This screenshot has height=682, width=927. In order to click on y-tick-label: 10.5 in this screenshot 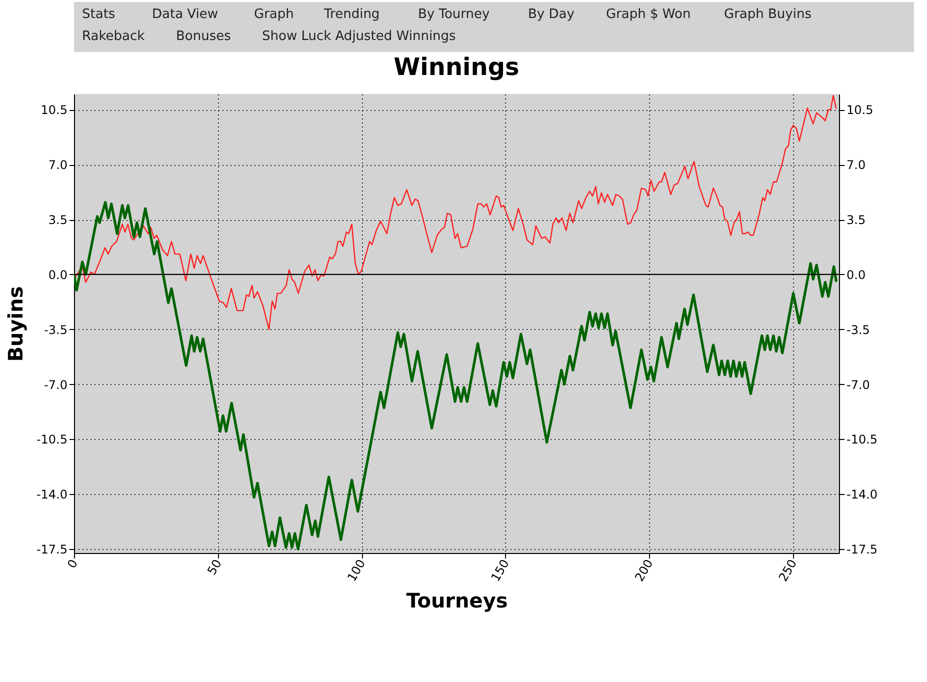, I will do `click(54, 110)`.